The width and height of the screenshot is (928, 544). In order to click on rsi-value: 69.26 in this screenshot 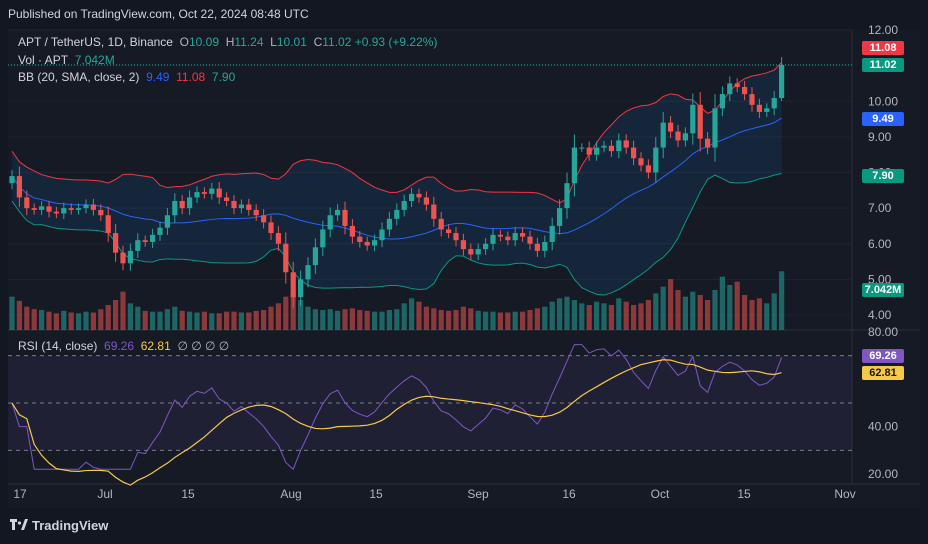, I will do `click(119, 346)`.